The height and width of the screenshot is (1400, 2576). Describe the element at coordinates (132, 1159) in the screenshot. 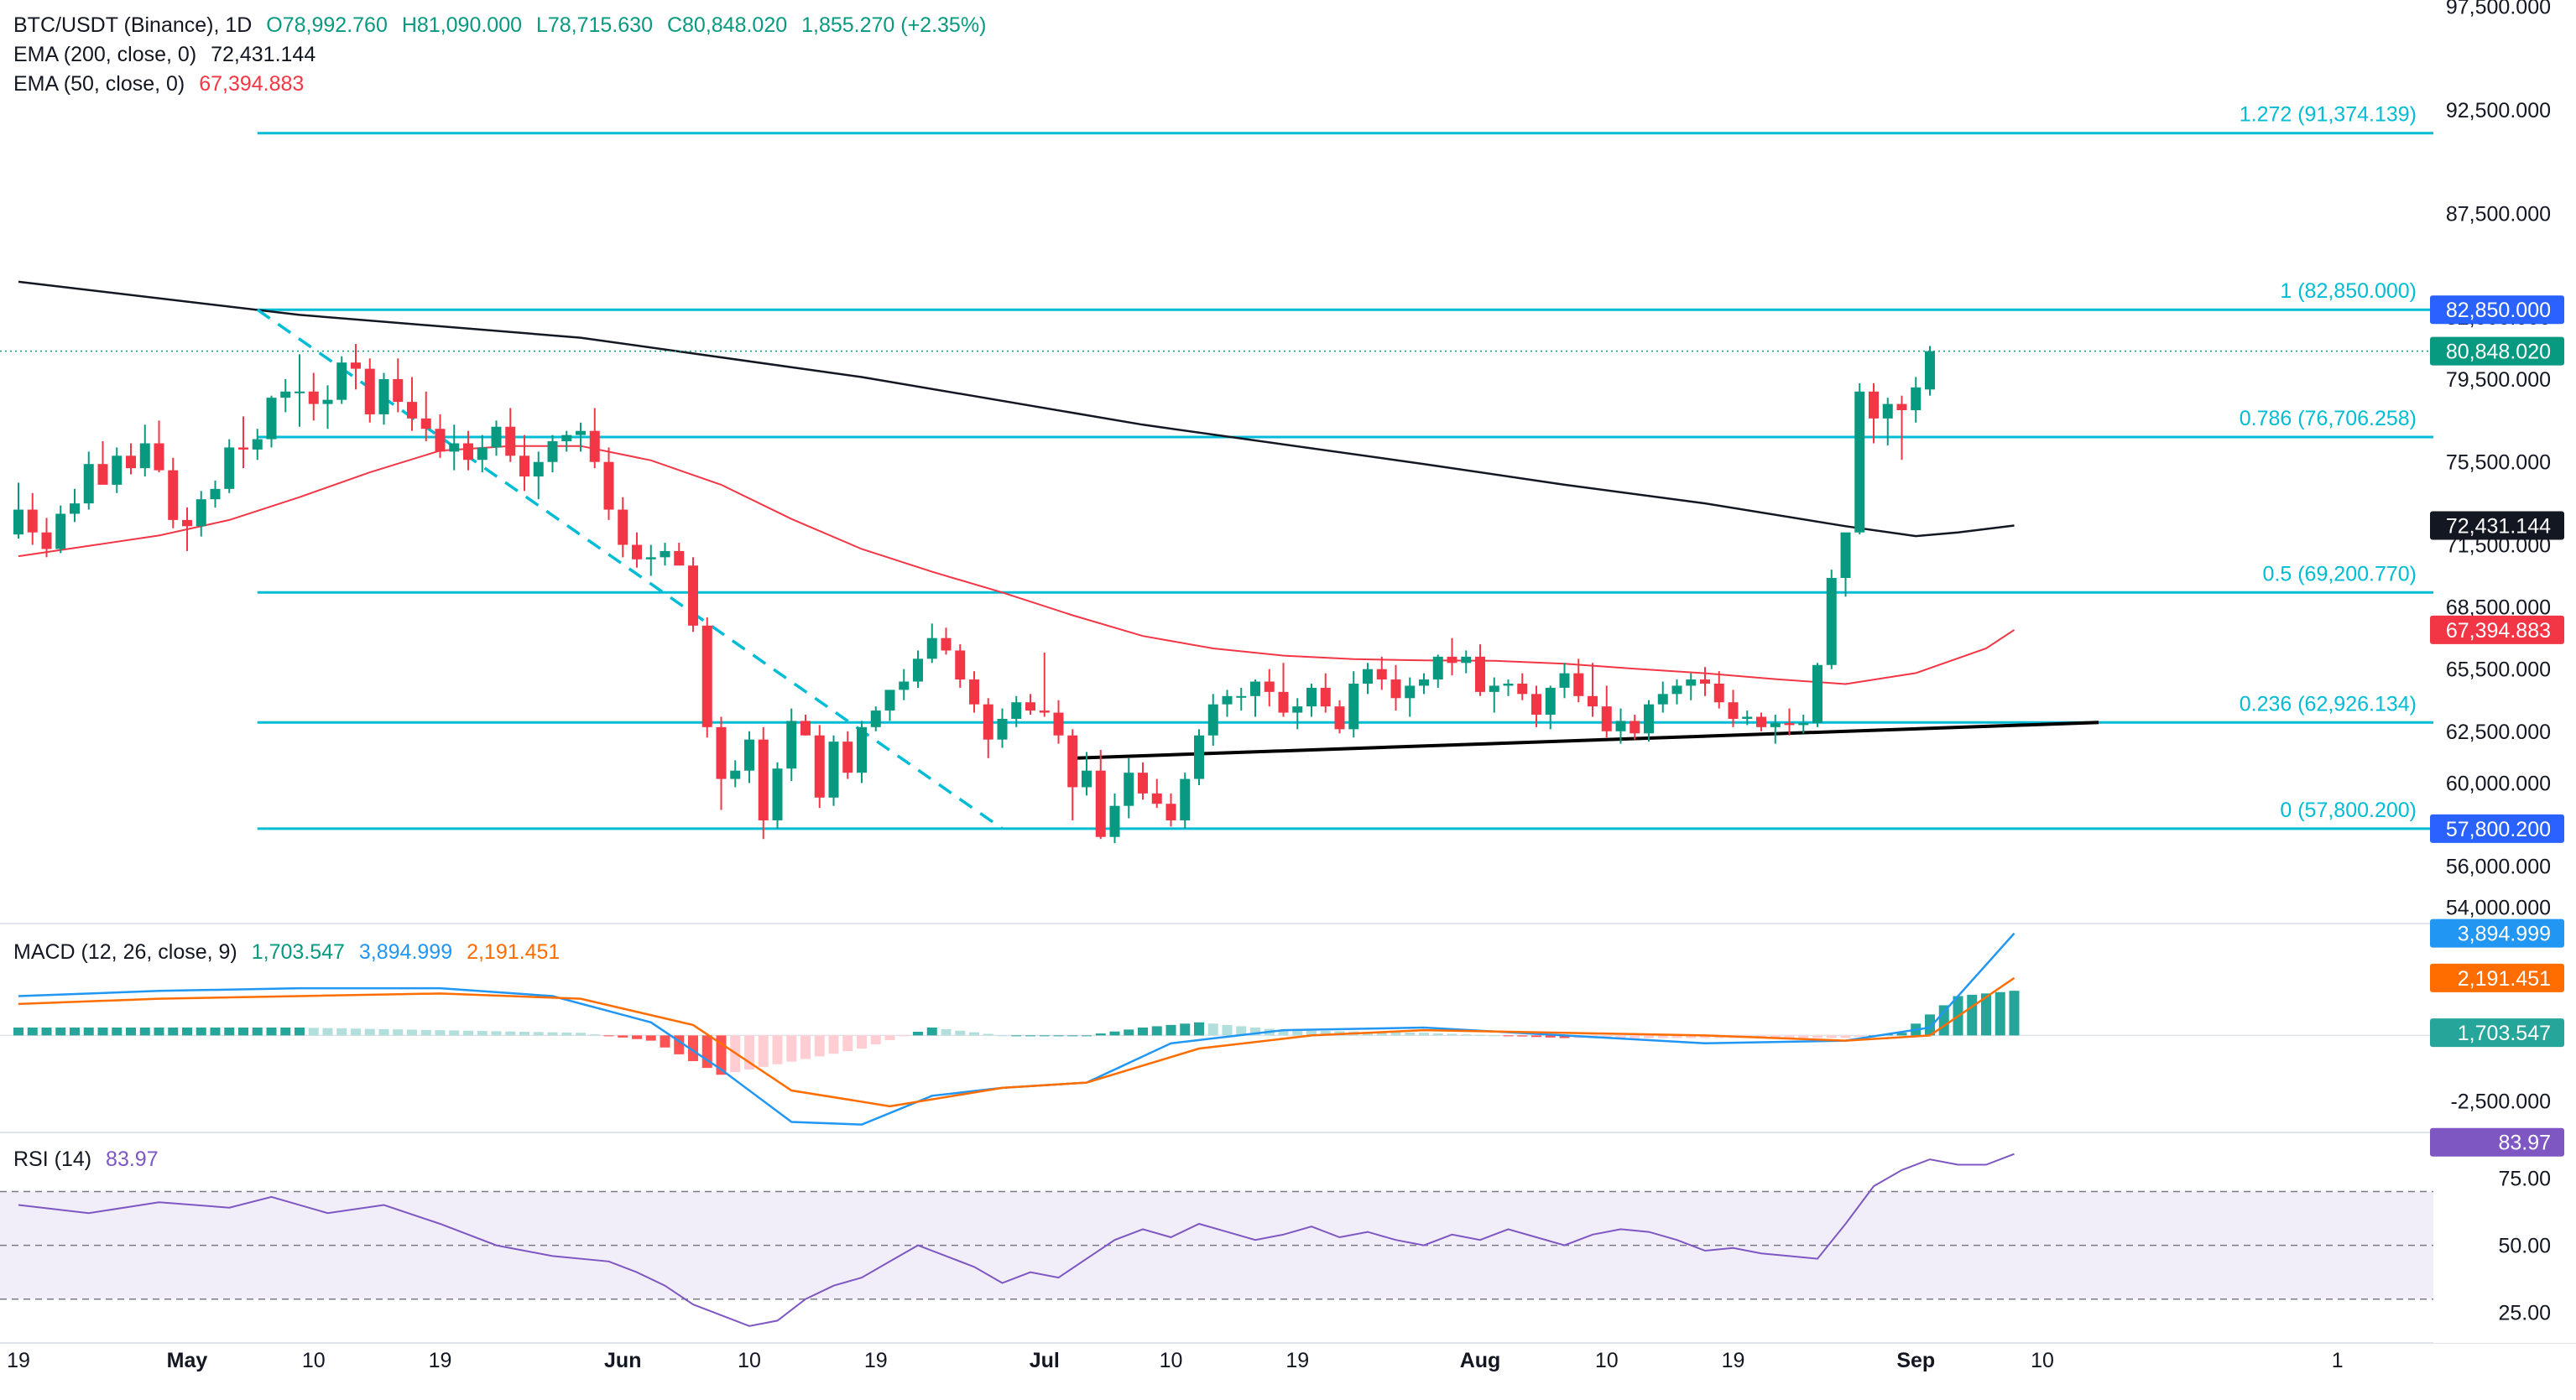

I see `rsi-value: 83.97` at that location.